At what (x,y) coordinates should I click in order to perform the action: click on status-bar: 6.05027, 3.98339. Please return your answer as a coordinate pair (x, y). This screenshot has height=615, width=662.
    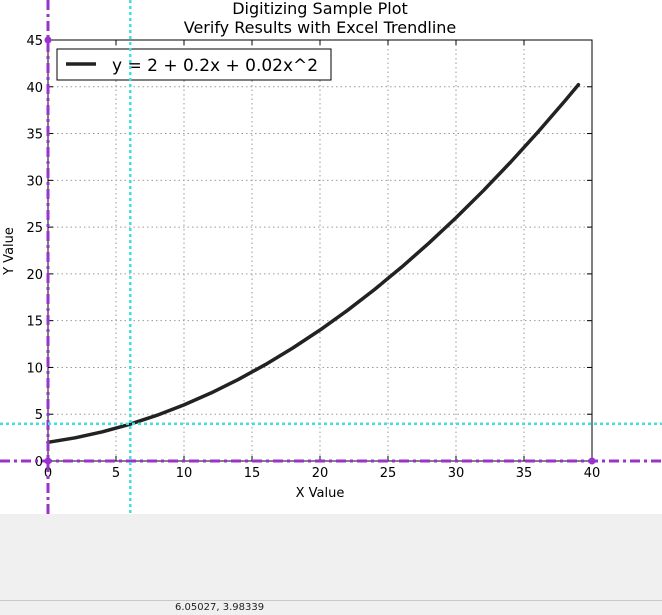
    Looking at the image, I should click on (331, 607).